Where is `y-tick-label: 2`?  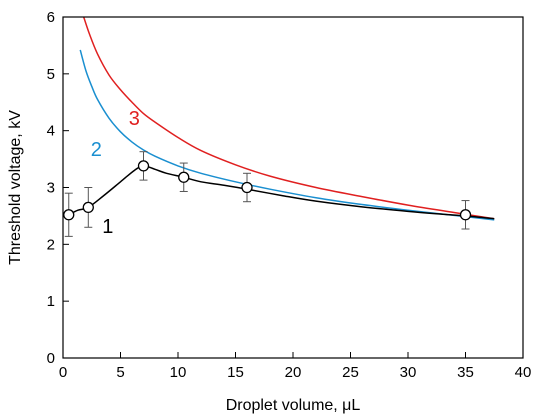
y-tick-label: 2 is located at coordinates (51, 244).